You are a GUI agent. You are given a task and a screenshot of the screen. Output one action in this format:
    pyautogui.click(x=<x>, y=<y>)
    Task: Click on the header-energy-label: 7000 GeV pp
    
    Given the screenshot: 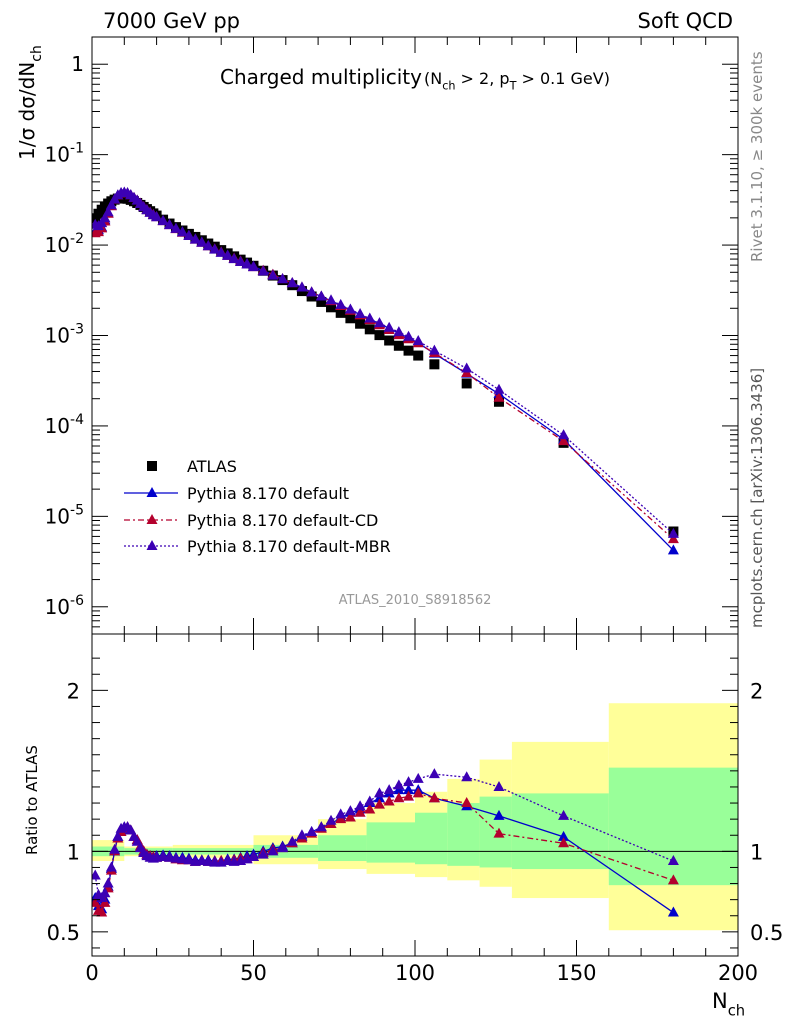 What is the action you would take?
    pyautogui.click(x=171, y=21)
    